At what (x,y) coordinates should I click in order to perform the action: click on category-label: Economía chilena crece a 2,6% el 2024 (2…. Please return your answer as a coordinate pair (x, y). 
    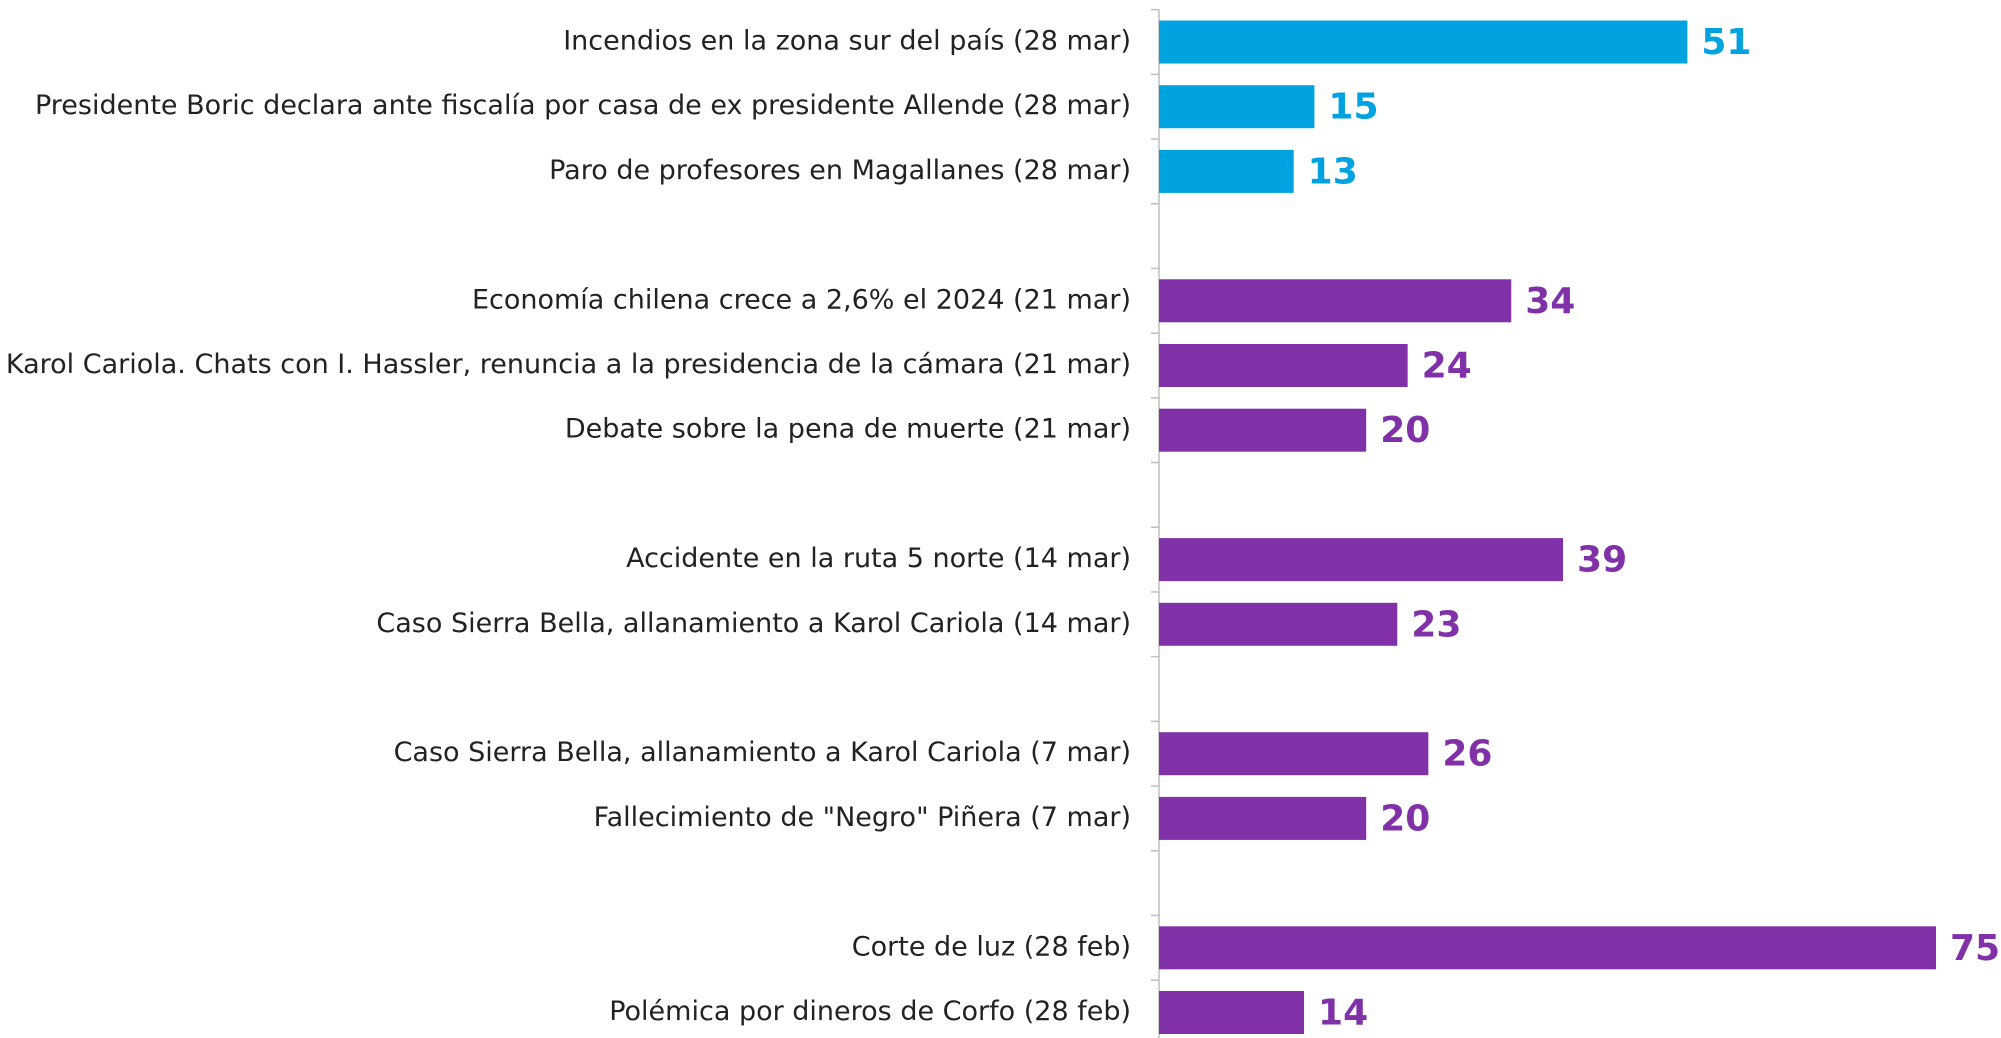
    Looking at the image, I should click on (801, 299).